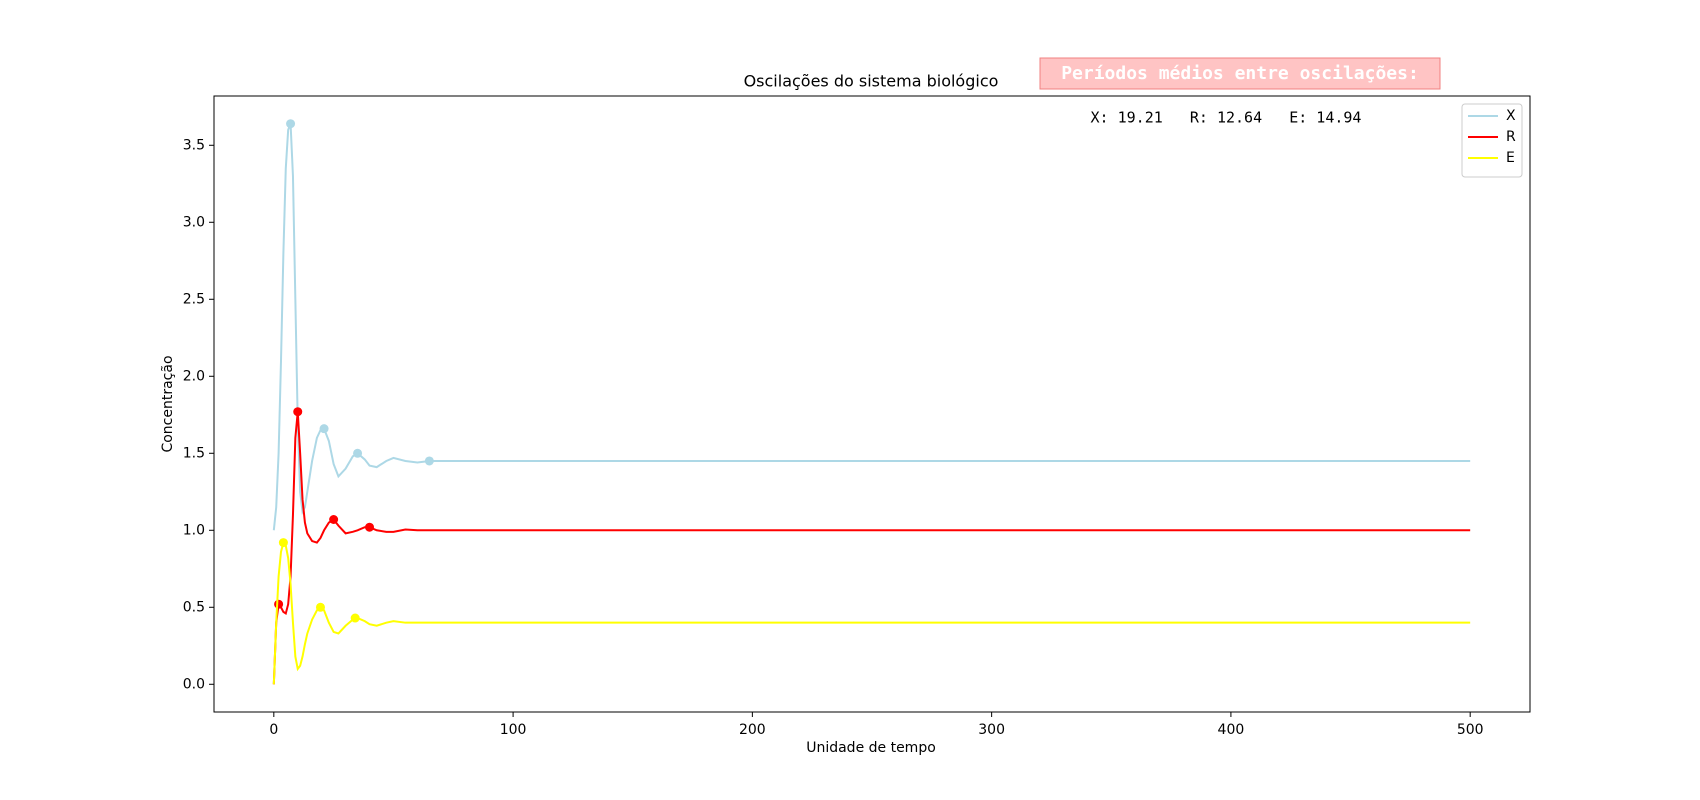 Image resolution: width=1700 pixels, height=800 pixels. I want to click on y-axis-label: Concentração, so click(168, 403).